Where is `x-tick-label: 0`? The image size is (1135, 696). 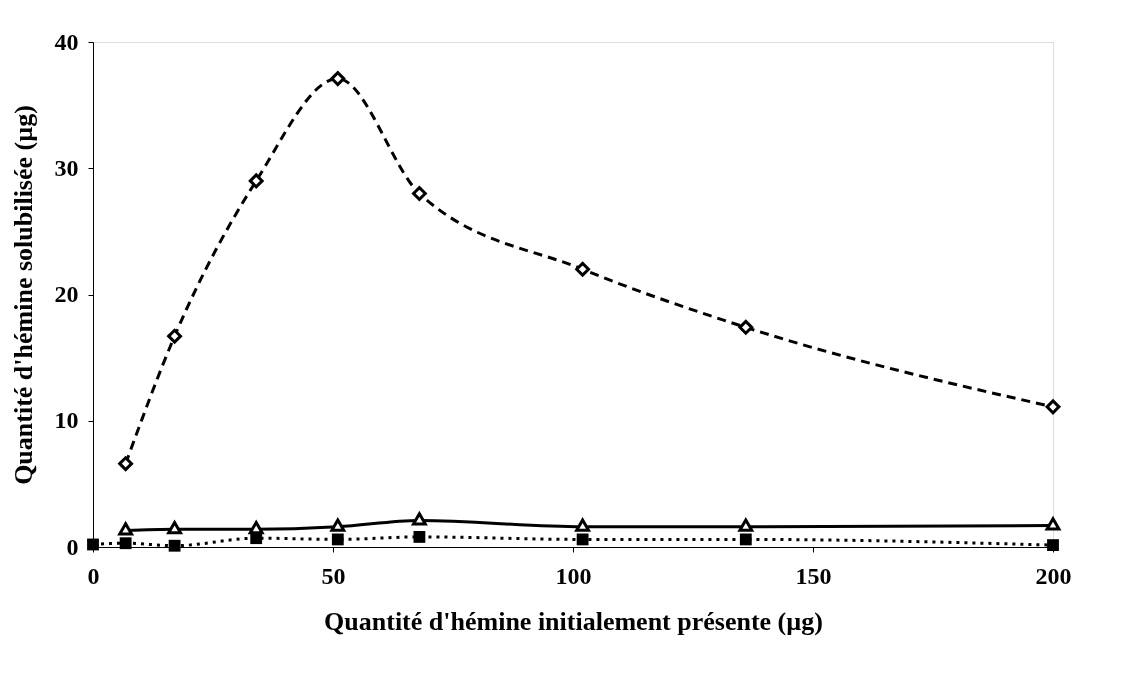
x-tick-label: 0 is located at coordinates (93, 575).